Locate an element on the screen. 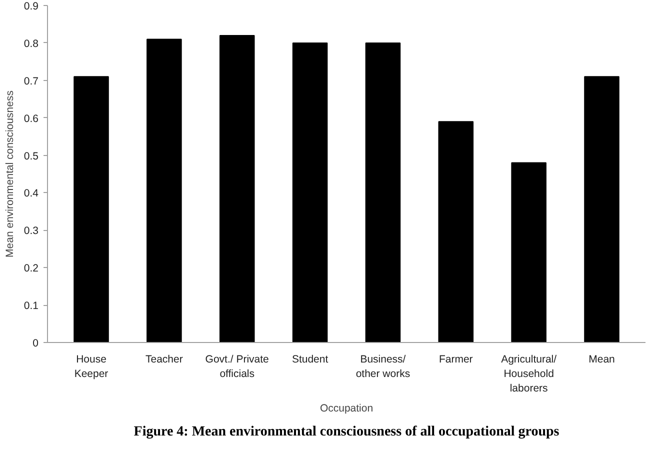 This screenshot has height=454, width=670. y-axis-title: Mean environmental consciousness is located at coordinates (10, 174).